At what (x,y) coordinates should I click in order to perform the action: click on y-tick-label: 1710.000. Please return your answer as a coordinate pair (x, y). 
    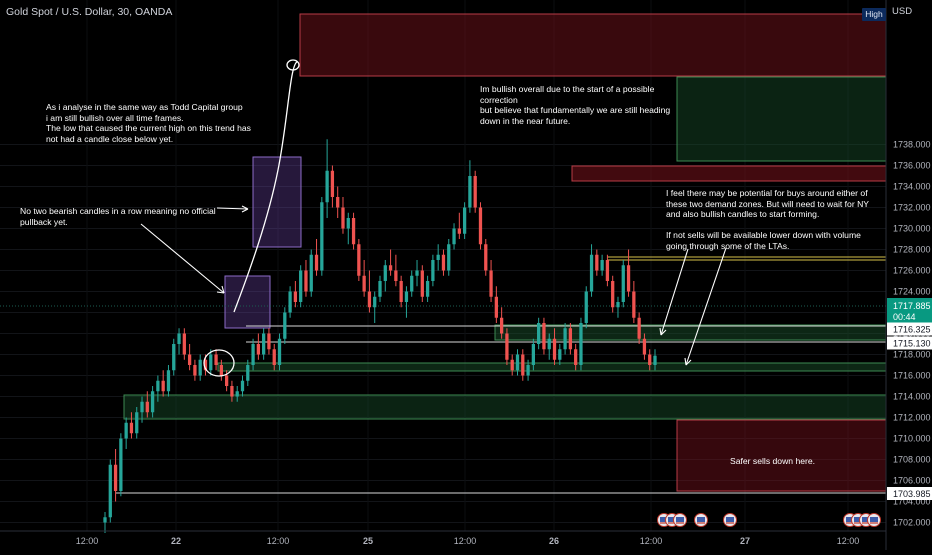
    Looking at the image, I should click on (912, 439).